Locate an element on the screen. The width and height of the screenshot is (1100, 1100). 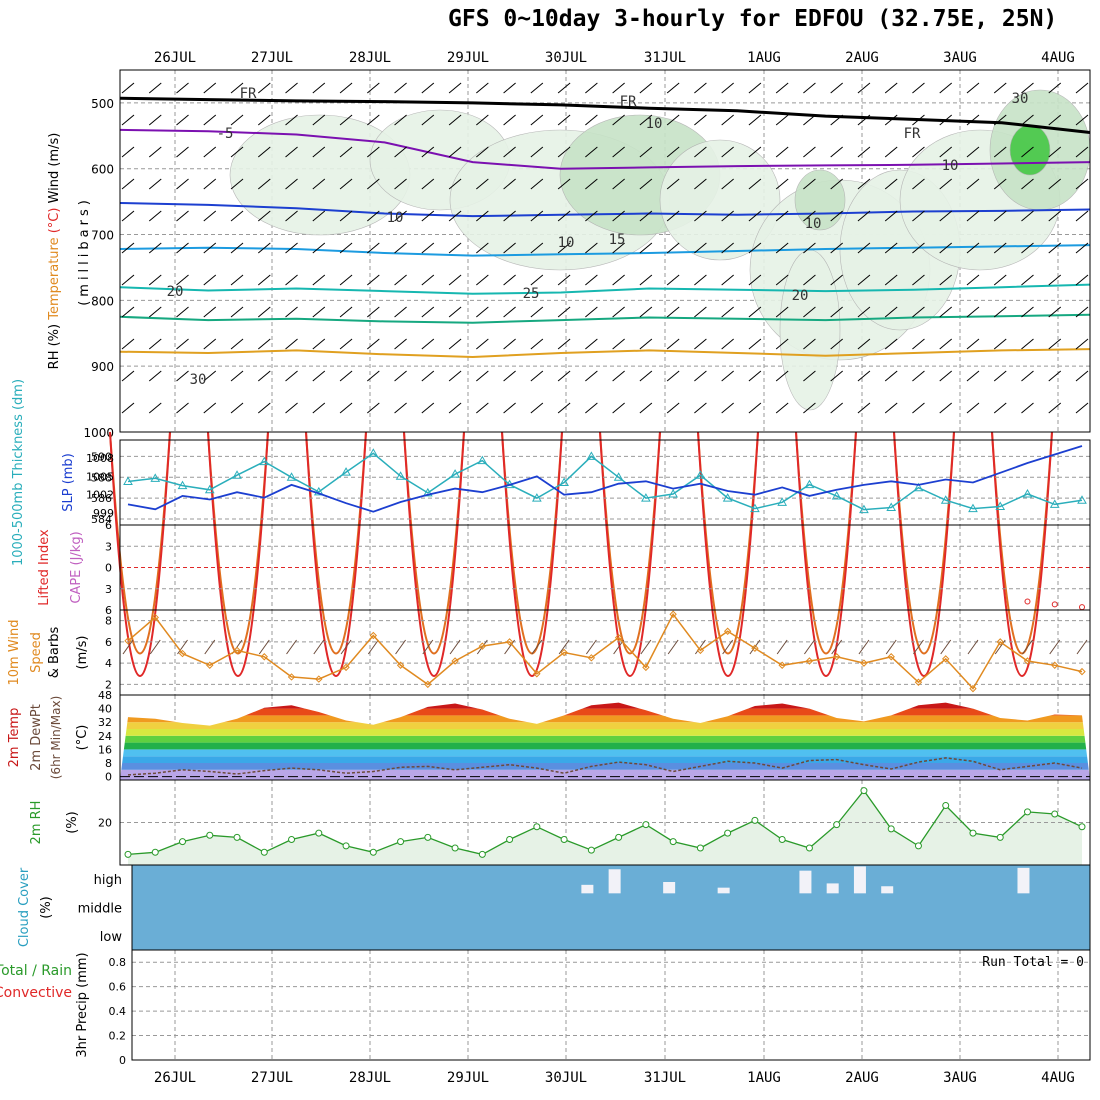
cloud-bar-high is located at coordinates (805, 882).